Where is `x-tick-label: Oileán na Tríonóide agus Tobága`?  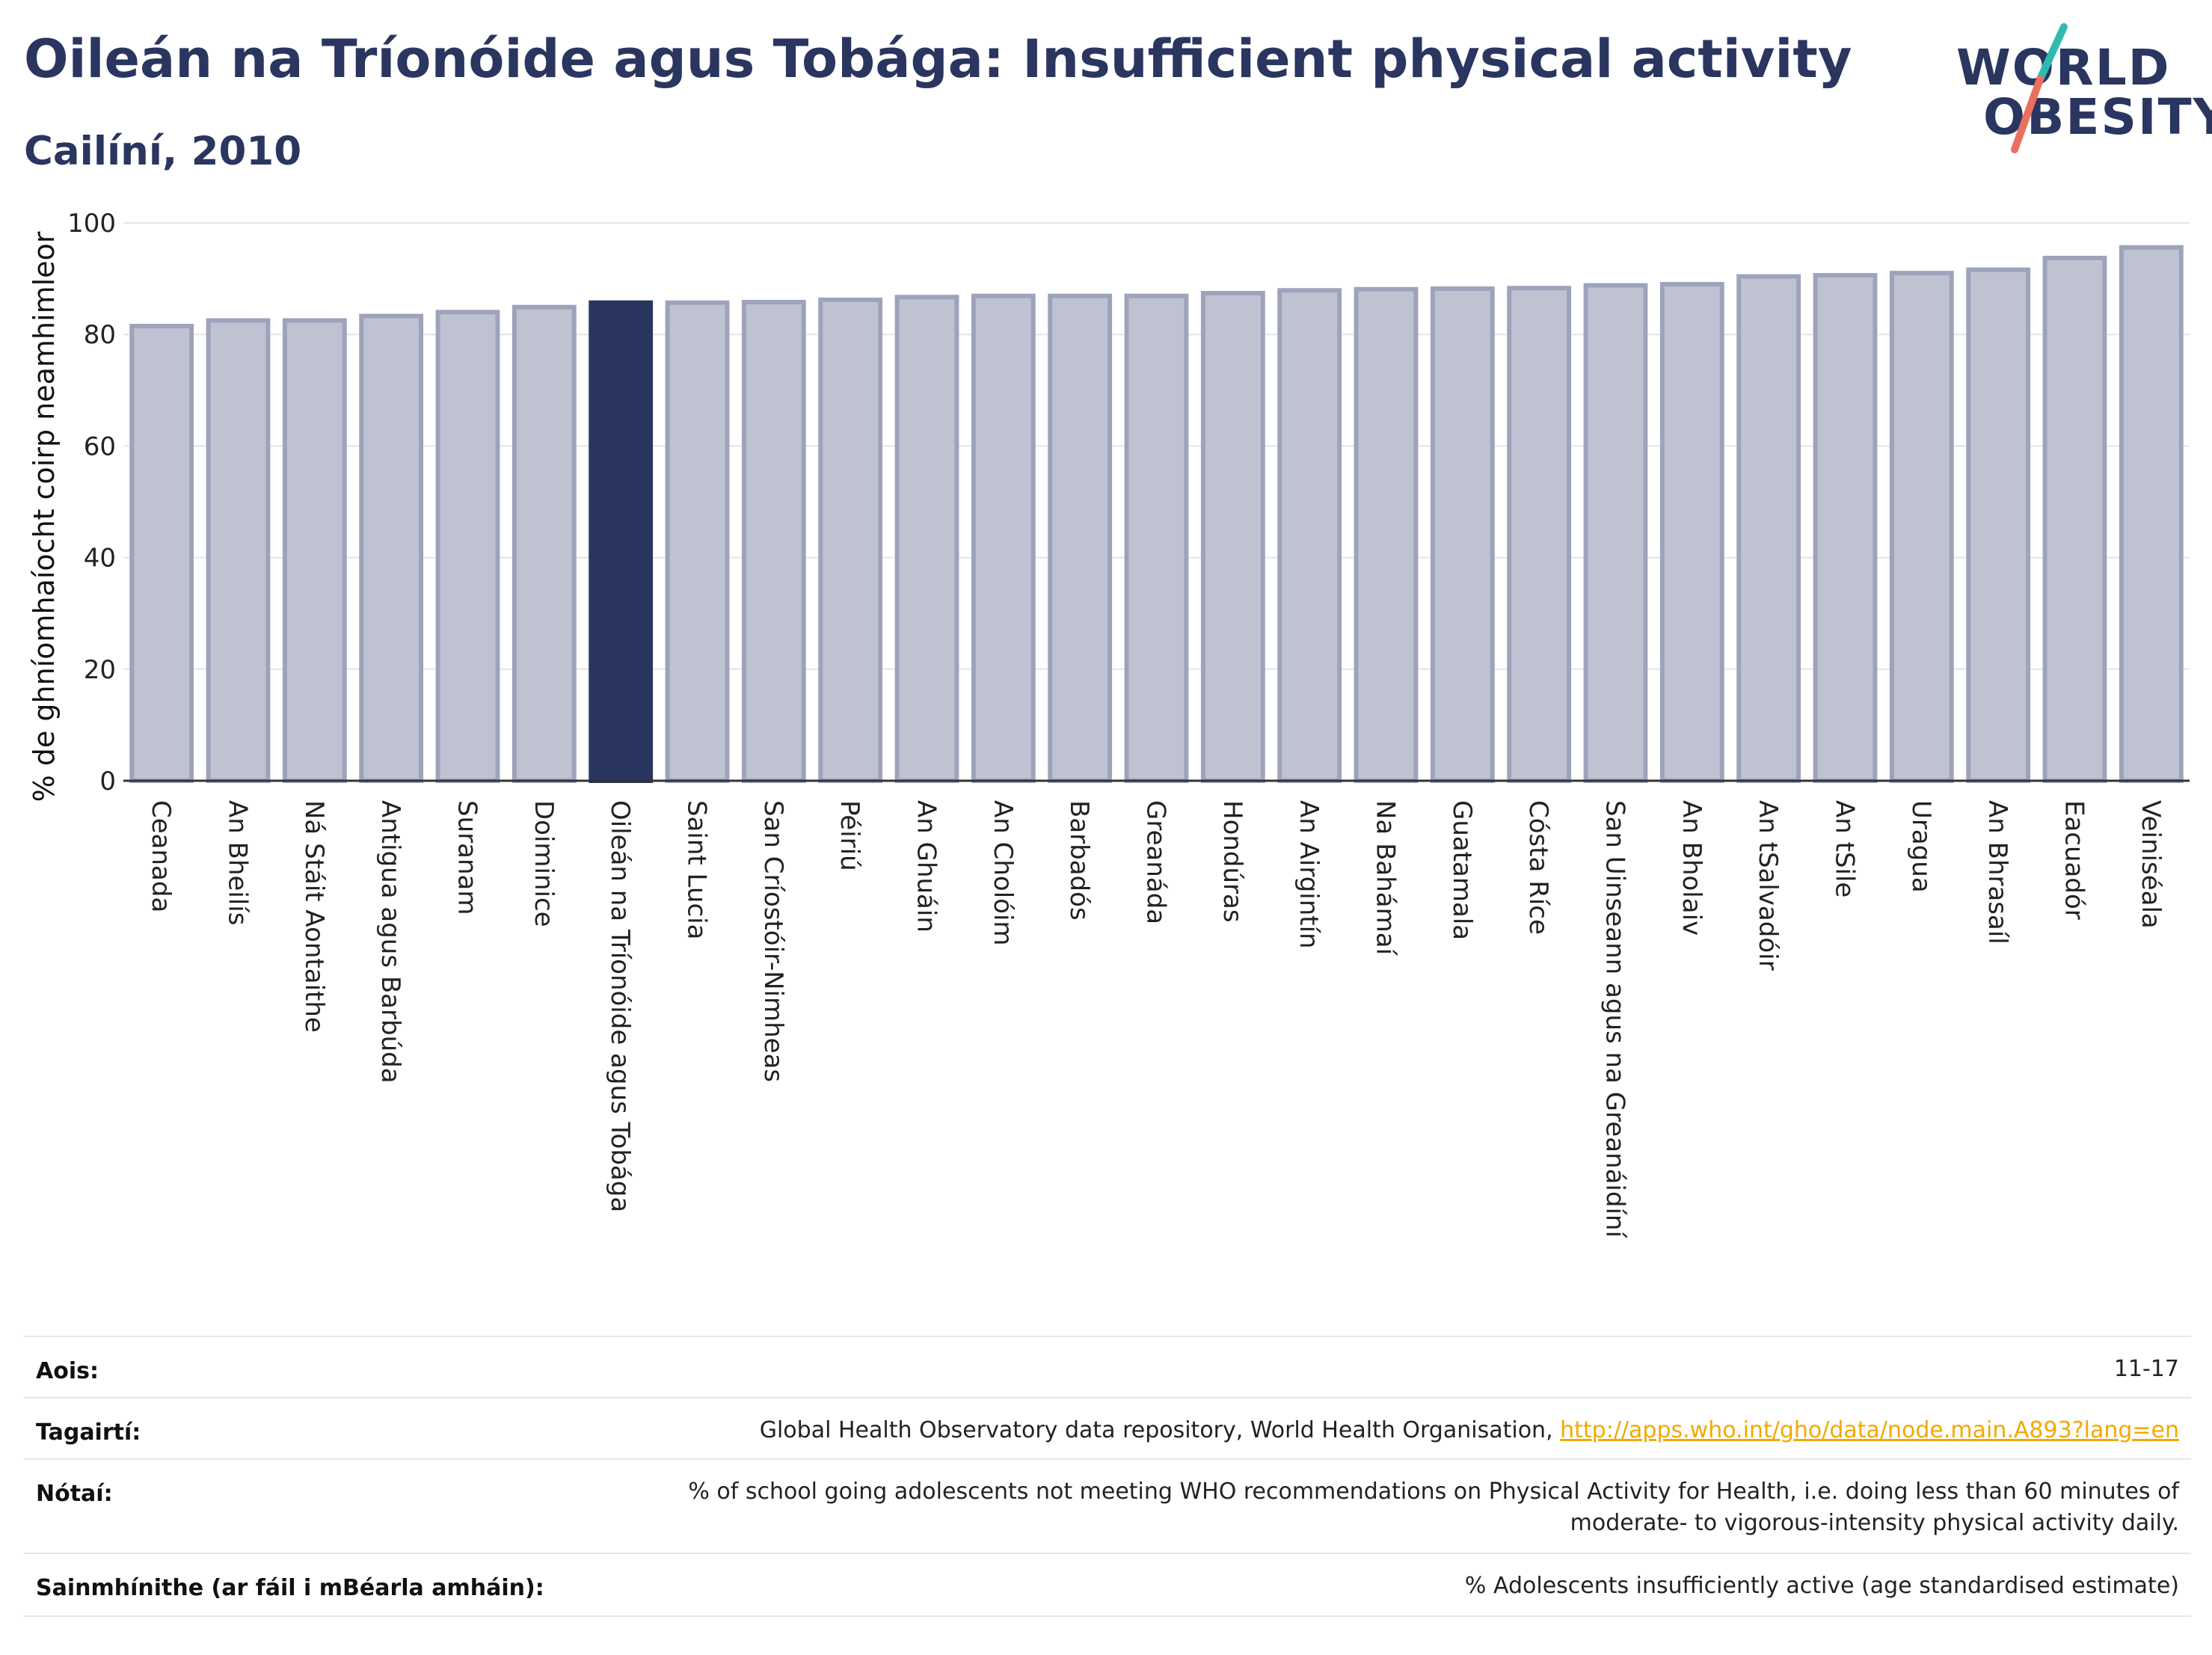
x-tick-label: Oileán na Tríonóide agus Tobága is located at coordinates (620, 1006).